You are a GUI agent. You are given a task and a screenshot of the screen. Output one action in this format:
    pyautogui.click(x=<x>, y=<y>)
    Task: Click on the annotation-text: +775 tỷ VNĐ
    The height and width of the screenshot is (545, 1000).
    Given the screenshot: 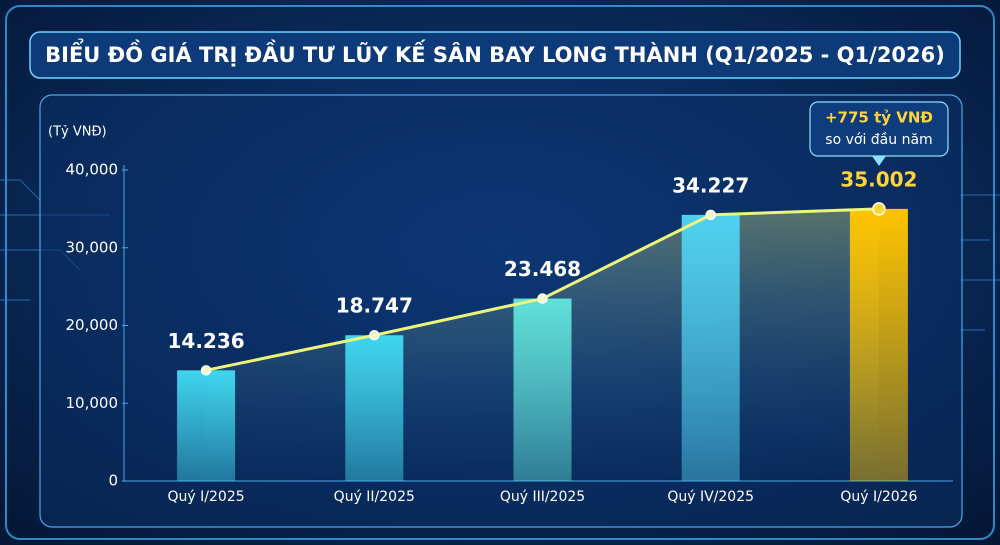 What is the action you would take?
    pyautogui.click(x=879, y=118)
    